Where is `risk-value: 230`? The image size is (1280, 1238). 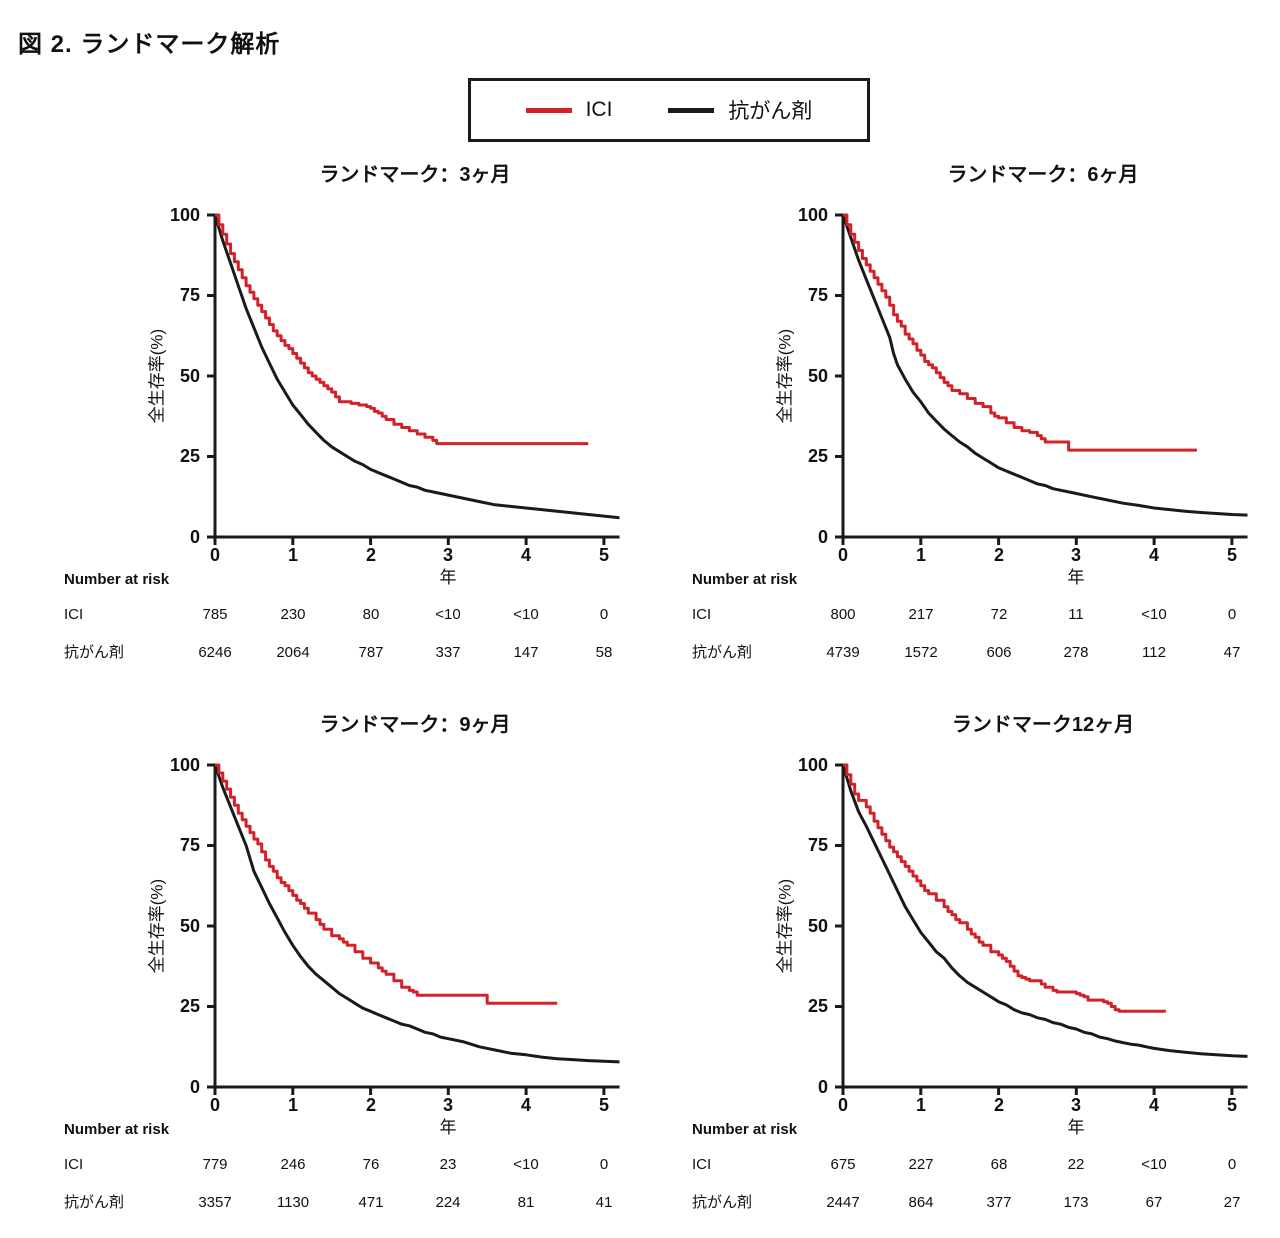
risk-value: 230 is located at coordinates (293, 614).